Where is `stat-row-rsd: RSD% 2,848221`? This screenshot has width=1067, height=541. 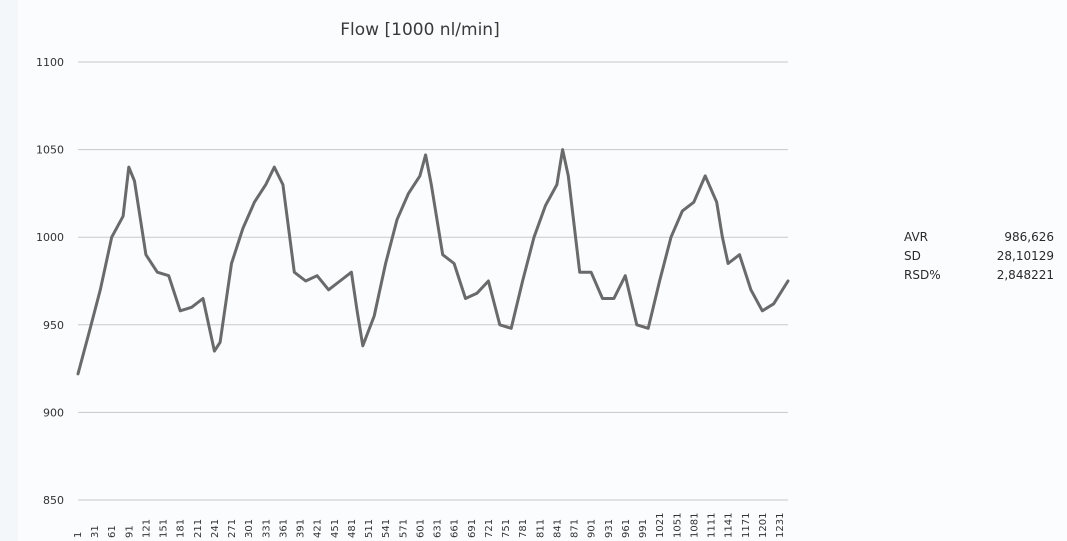
stat-row-rsd: RSD% 2,848221 is located at coordinates (979, 275).